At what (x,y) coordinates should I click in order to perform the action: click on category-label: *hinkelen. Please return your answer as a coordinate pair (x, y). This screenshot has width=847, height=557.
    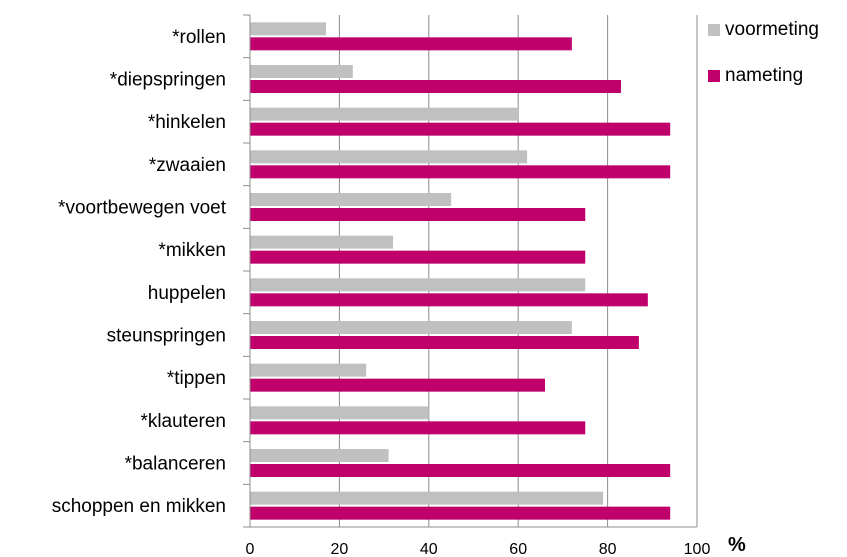
    Looking at the image, I should click on (187, 122).